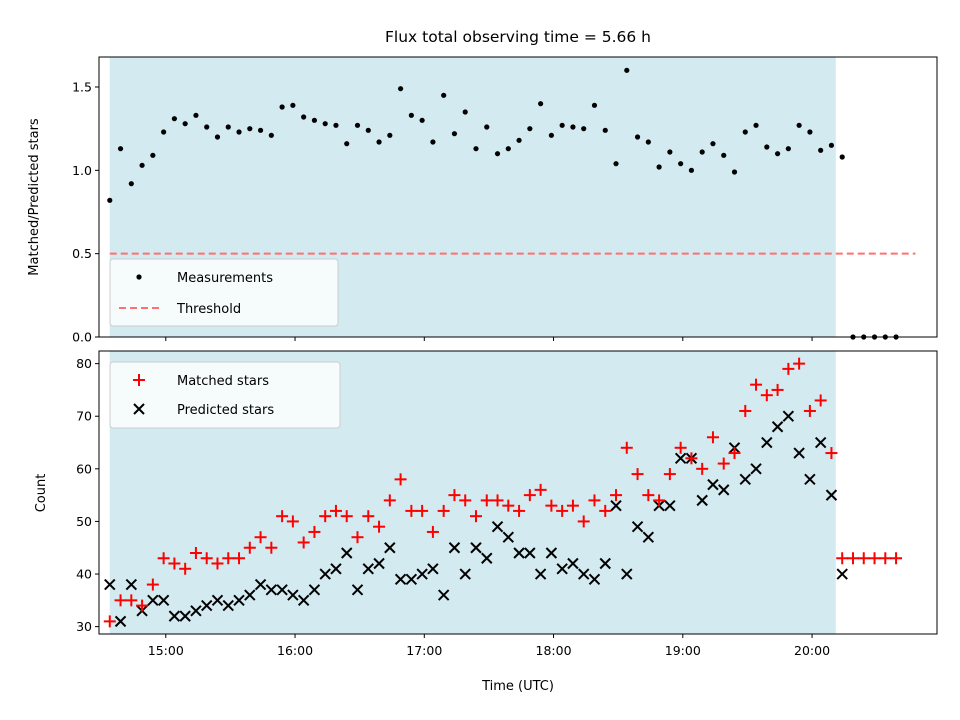  I want to click on x-tick-label: 15:00, so click(166, 650).